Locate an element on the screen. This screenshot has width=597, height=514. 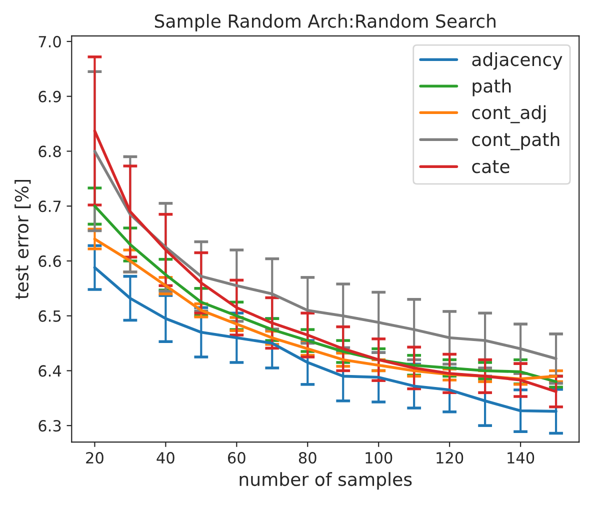
x-tick-label: 140 is located at coordinates (521, 458).